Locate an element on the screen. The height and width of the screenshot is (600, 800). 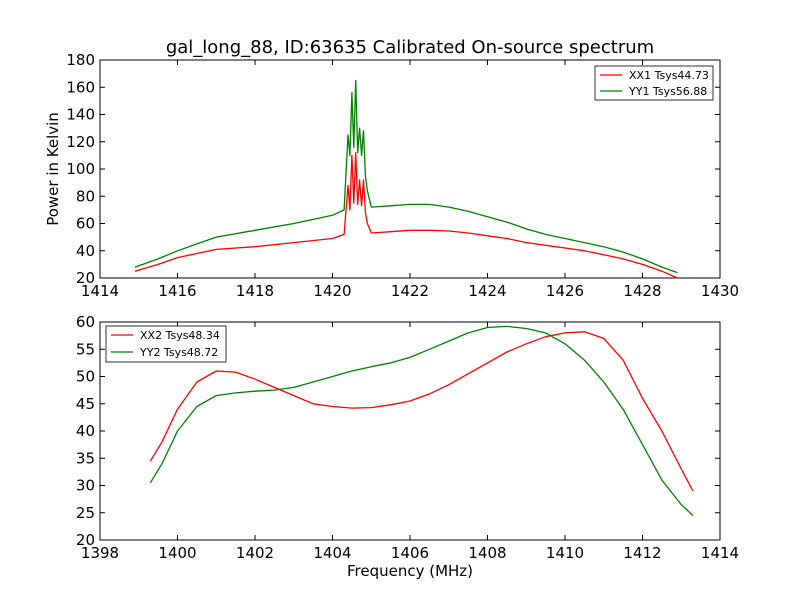
x-tick-label: 1422 is located at coordinates (410, 291).